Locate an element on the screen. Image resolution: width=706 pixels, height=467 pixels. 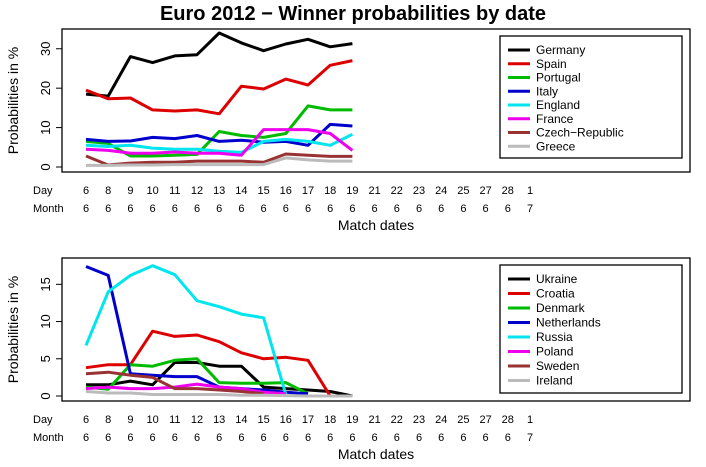
legend-label: Croatia is located at coordinates (555, 294).